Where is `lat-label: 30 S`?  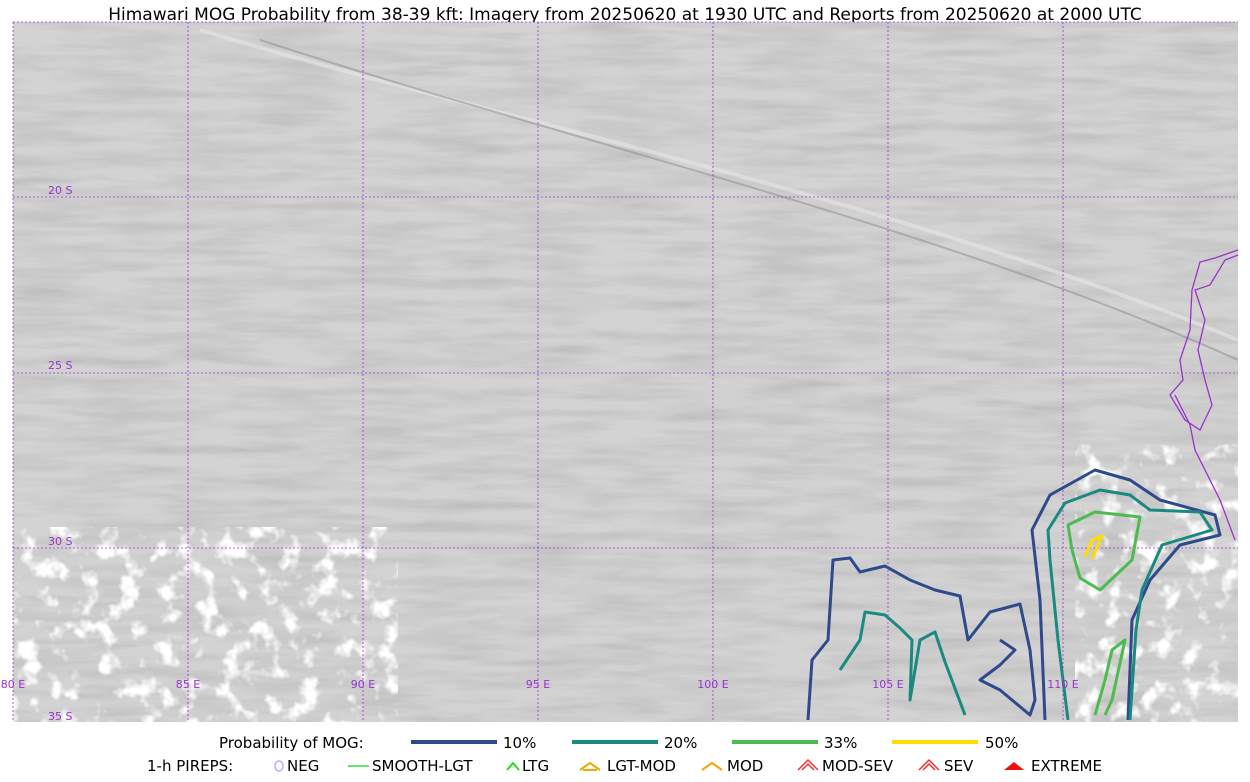 lat-label: 30 S is located at coordinates (60, 541).